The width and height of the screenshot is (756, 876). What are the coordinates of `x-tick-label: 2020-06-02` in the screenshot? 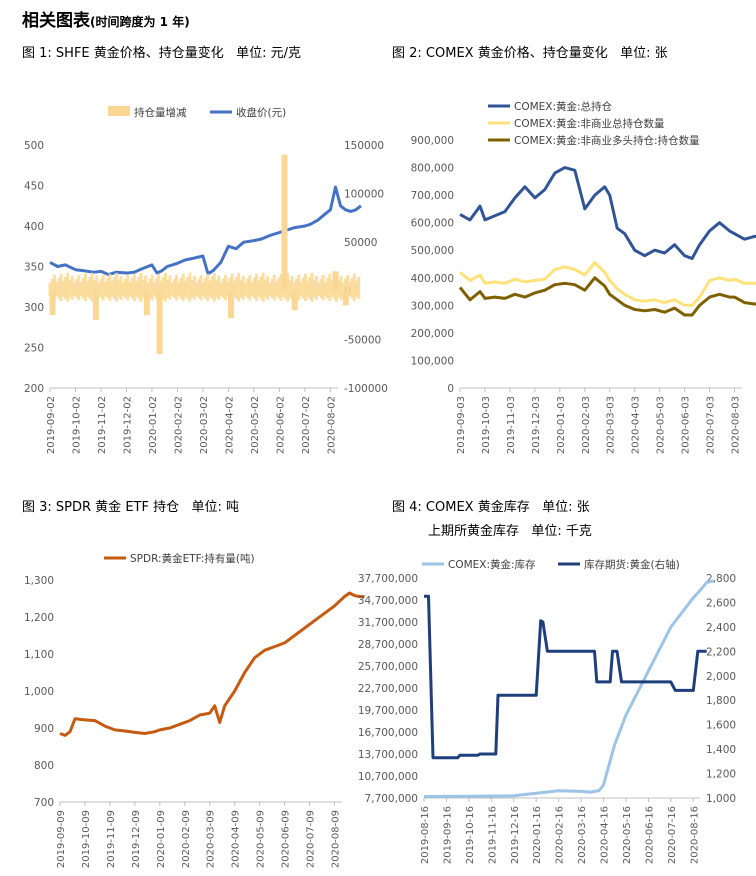 It's located at (280, 425).